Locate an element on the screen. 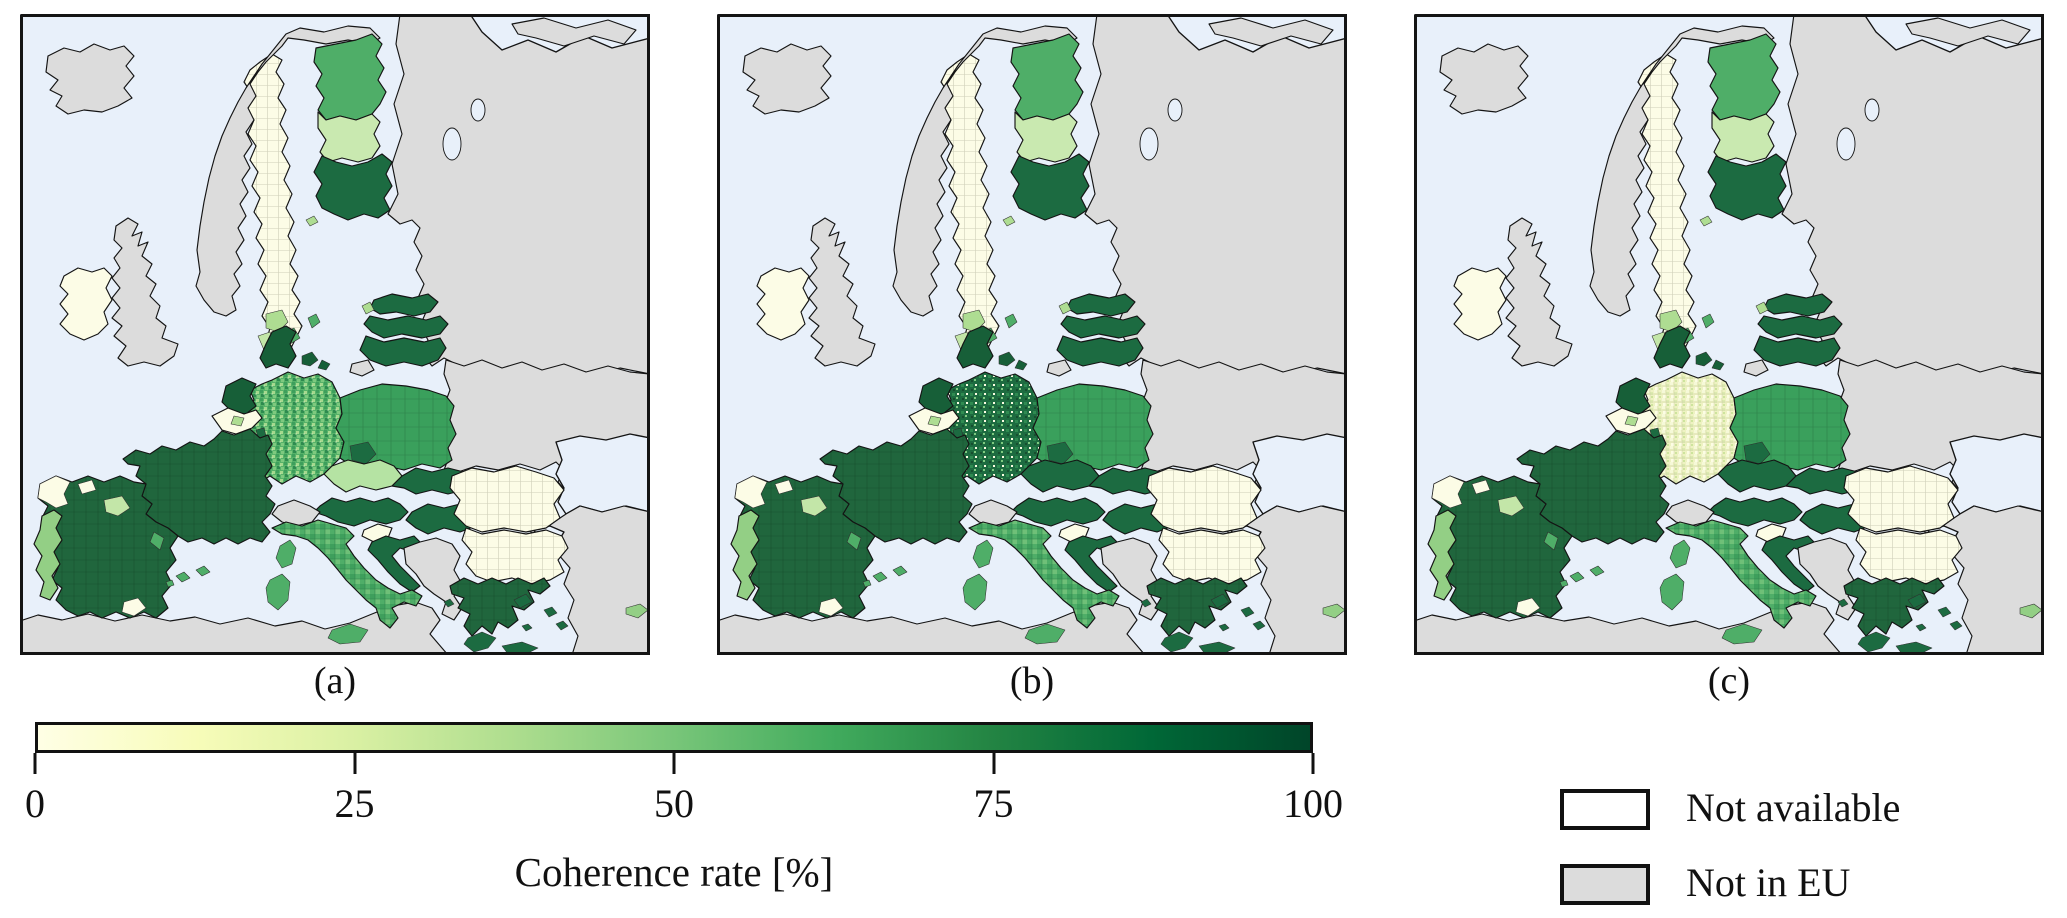 Image resolution: width=2067 pixels, height=918 pixels. region-corsica is located at coordinates (286, 554).